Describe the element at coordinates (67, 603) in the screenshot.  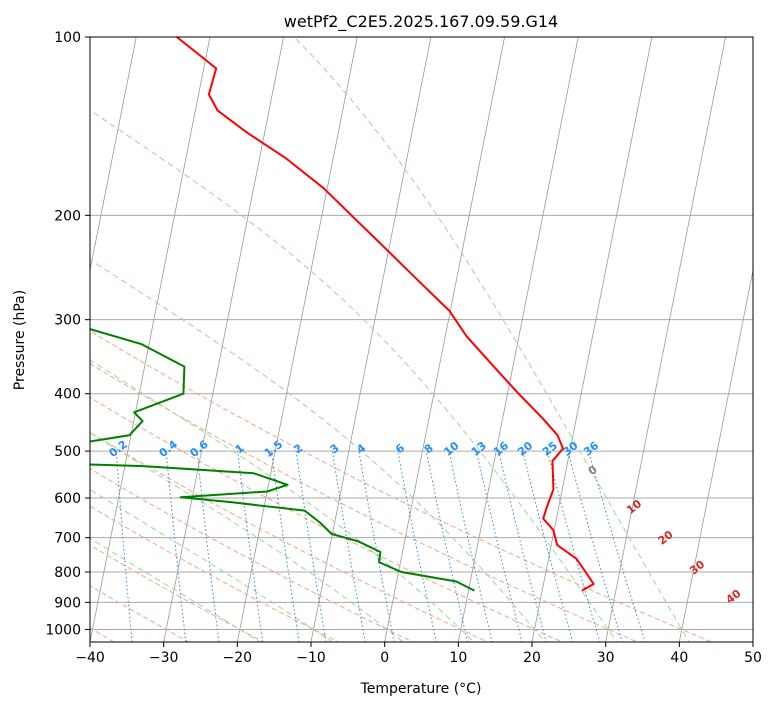
I see `y-tick-label: 900` at that location.